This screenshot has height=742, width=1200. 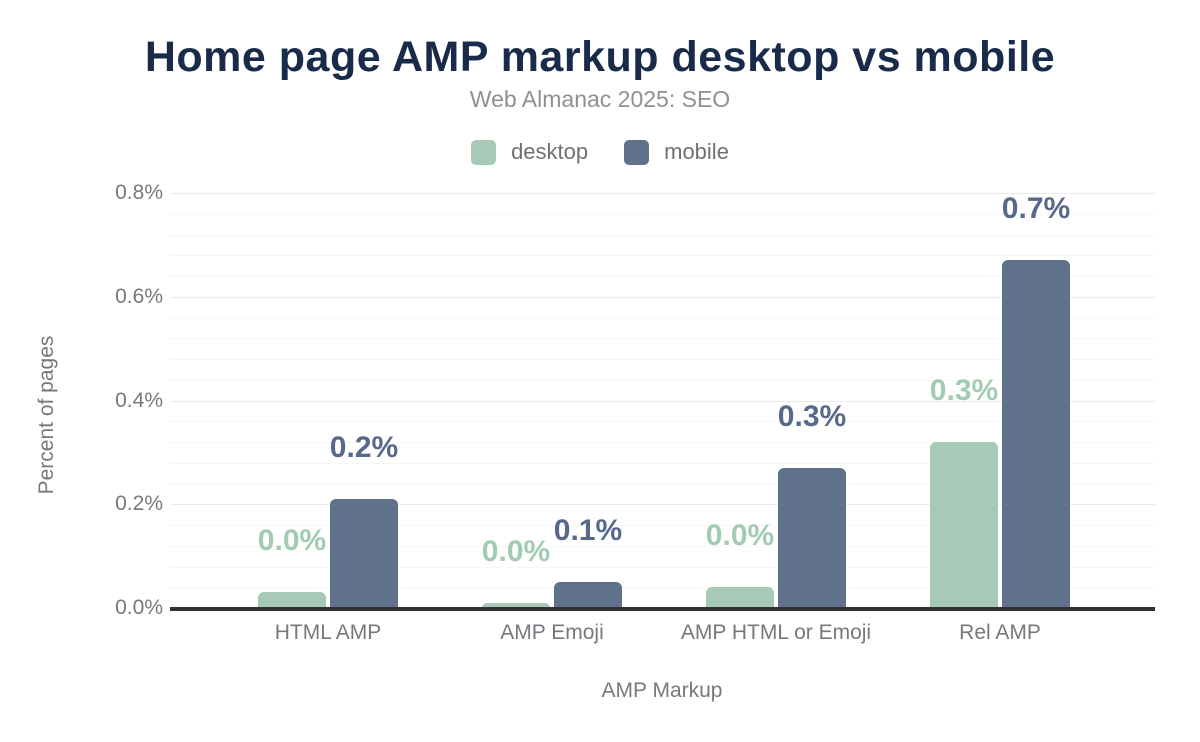 I want to click on desktop-legend-swatch, so click(x=484, y=152).